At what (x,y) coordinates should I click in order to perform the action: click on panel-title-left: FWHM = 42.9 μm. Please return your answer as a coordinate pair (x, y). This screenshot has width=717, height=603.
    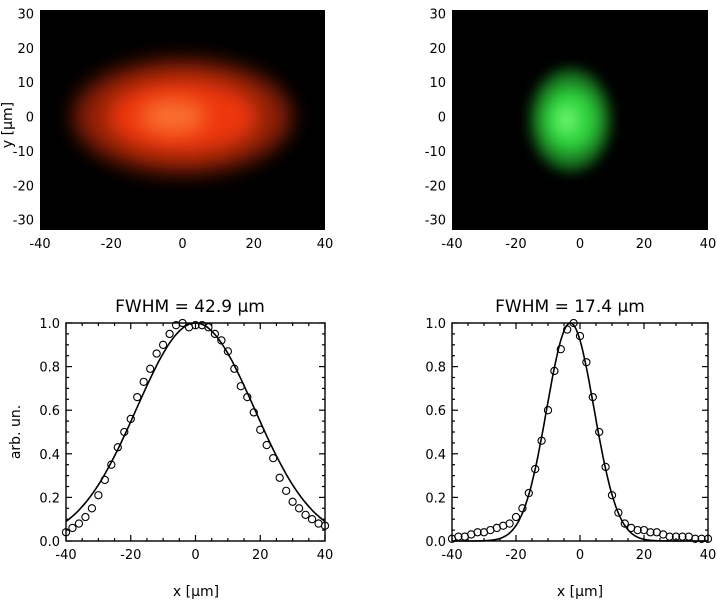
    Looking at the image, I should click on (190, 307).